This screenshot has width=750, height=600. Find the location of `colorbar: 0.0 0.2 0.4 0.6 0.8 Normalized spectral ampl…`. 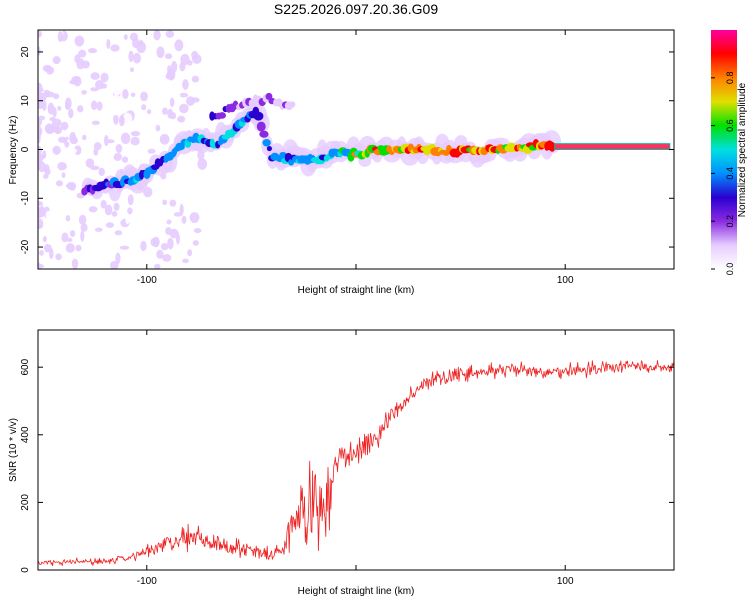

colorbar: 0.0 0.2 0.4 0.6 0.8 Normalized spectral ampl… is located at coordinates (729, 152).